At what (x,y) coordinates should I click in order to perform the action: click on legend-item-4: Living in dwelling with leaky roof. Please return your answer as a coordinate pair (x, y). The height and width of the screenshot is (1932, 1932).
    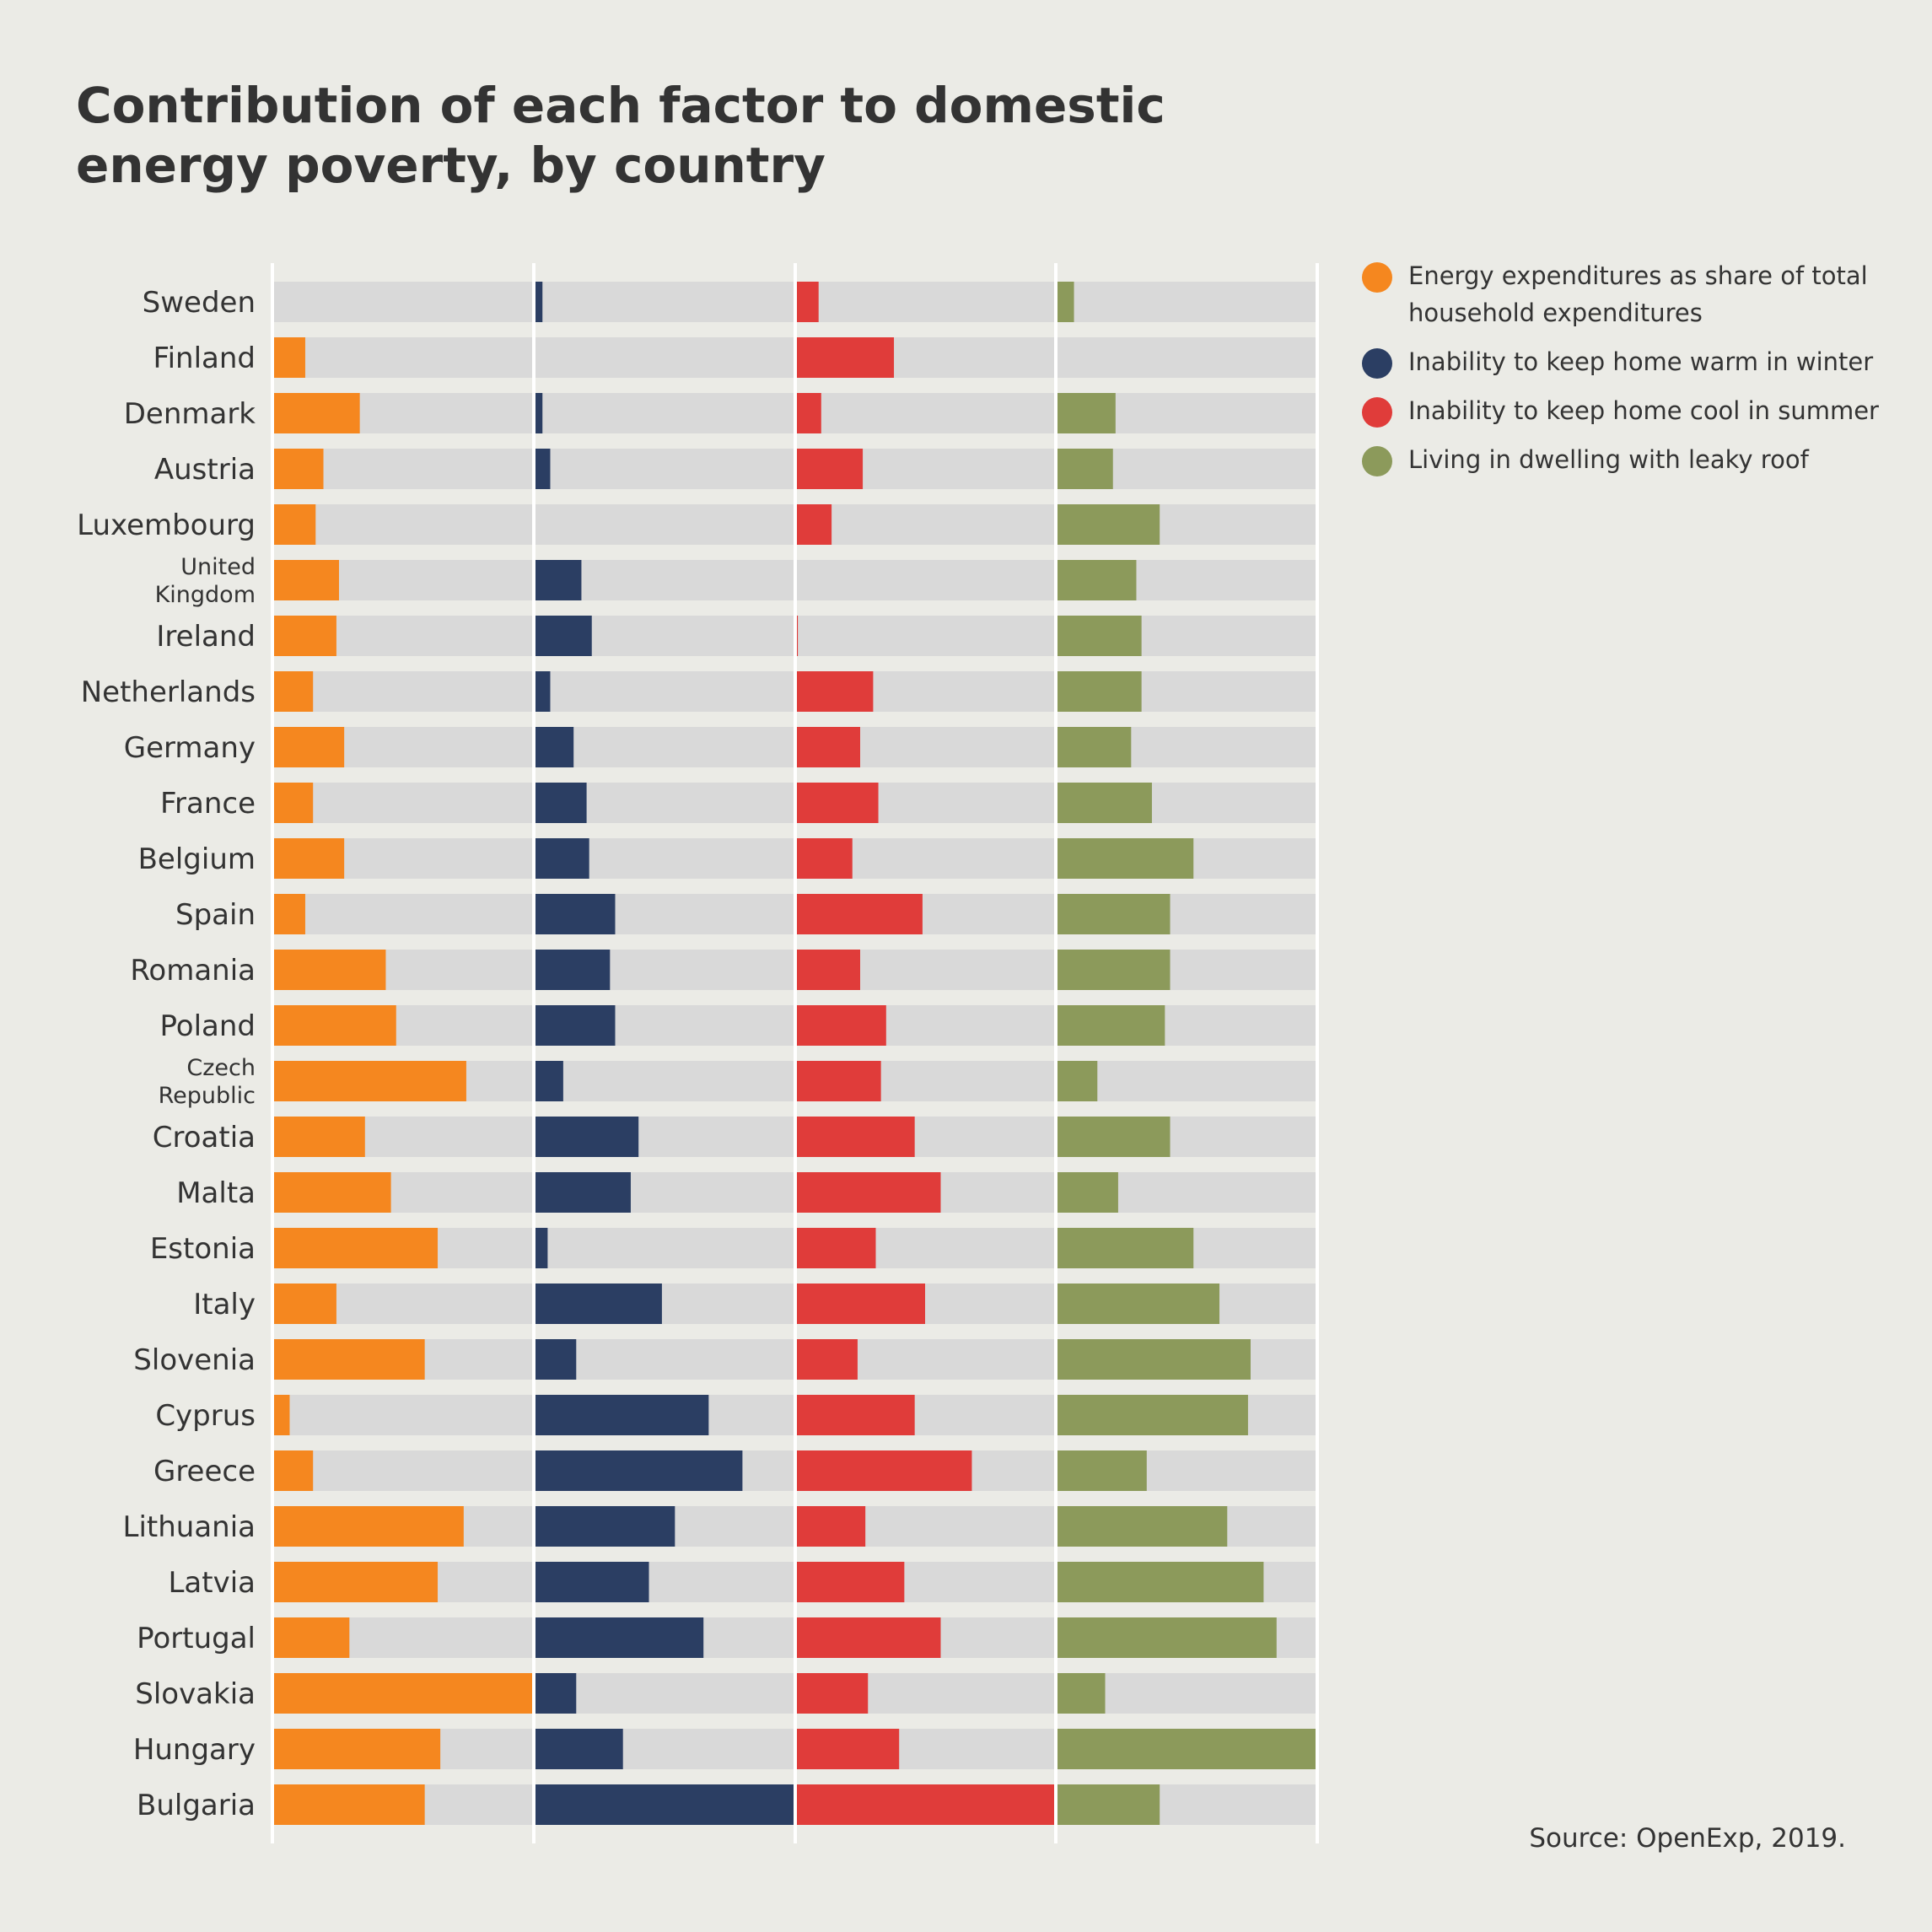
    Looking at the image, I should click on (1632, 459).